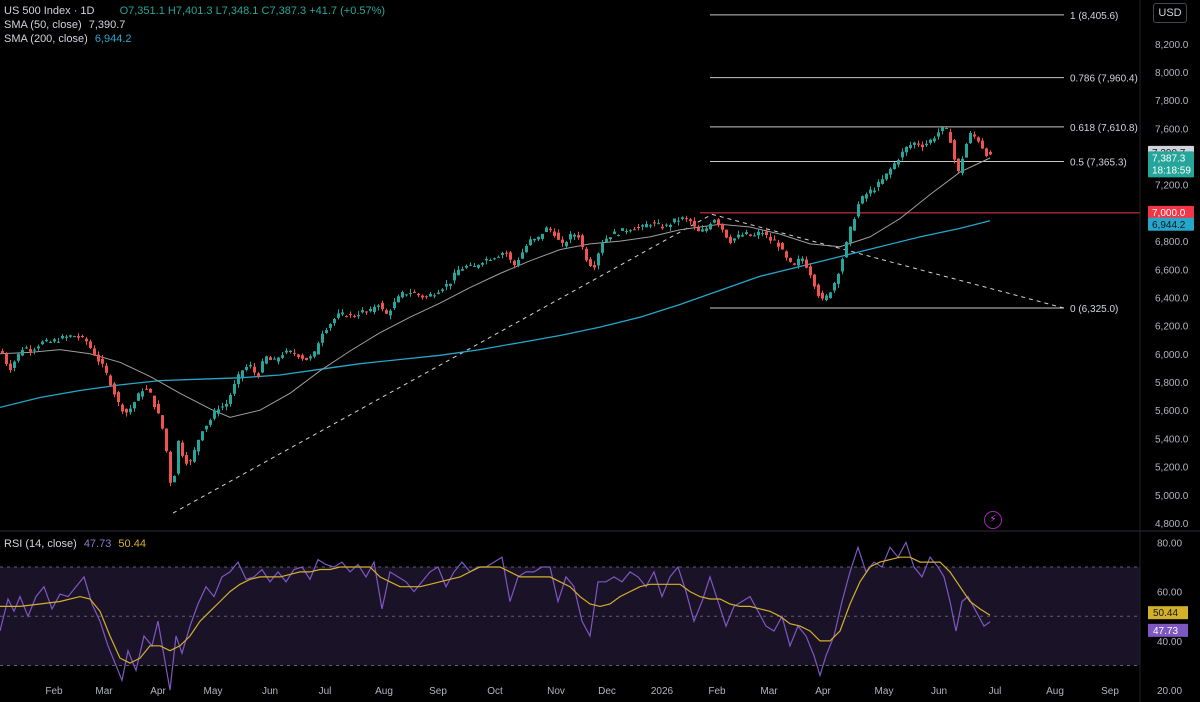 This screenshot has height=702, width=1200. I want to click on x-tick-label: Jul, so click(325, 691).